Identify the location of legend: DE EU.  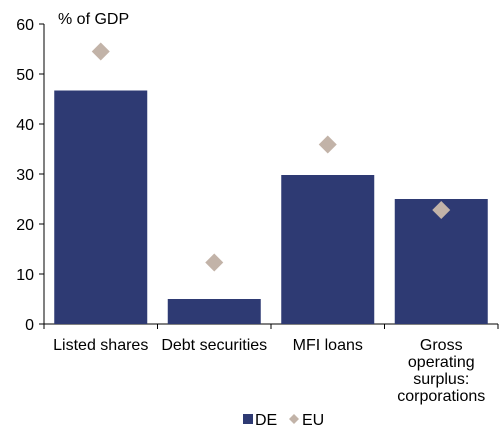
(283, 420).